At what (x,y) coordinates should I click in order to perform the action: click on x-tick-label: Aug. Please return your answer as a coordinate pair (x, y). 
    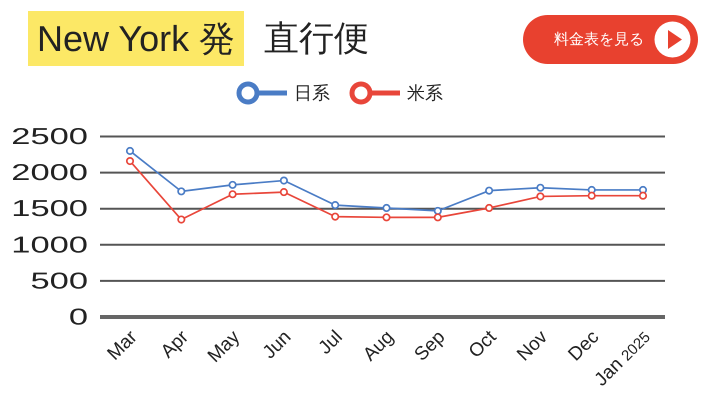
    Looking at the image, I should click on (378, 346).